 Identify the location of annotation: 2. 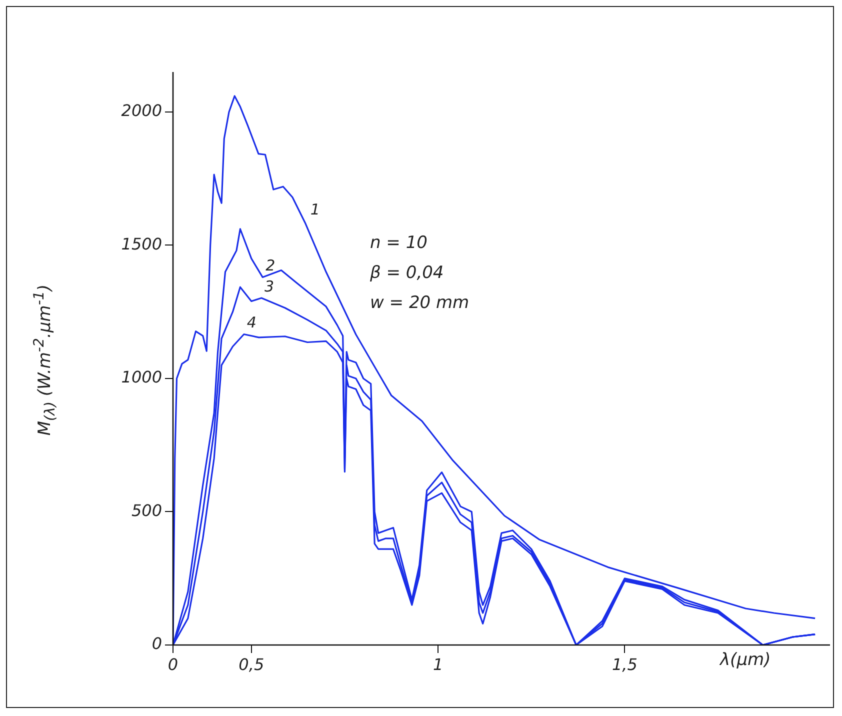
(271, 265).